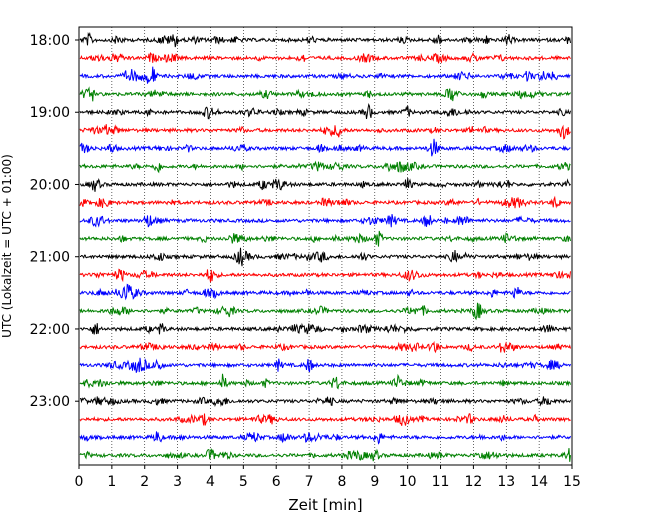 This screenshot has height=524, width=650. Describe the element at coordinates (374, 482) in the screenshot. I see `x-tick-label: 9` at that location.